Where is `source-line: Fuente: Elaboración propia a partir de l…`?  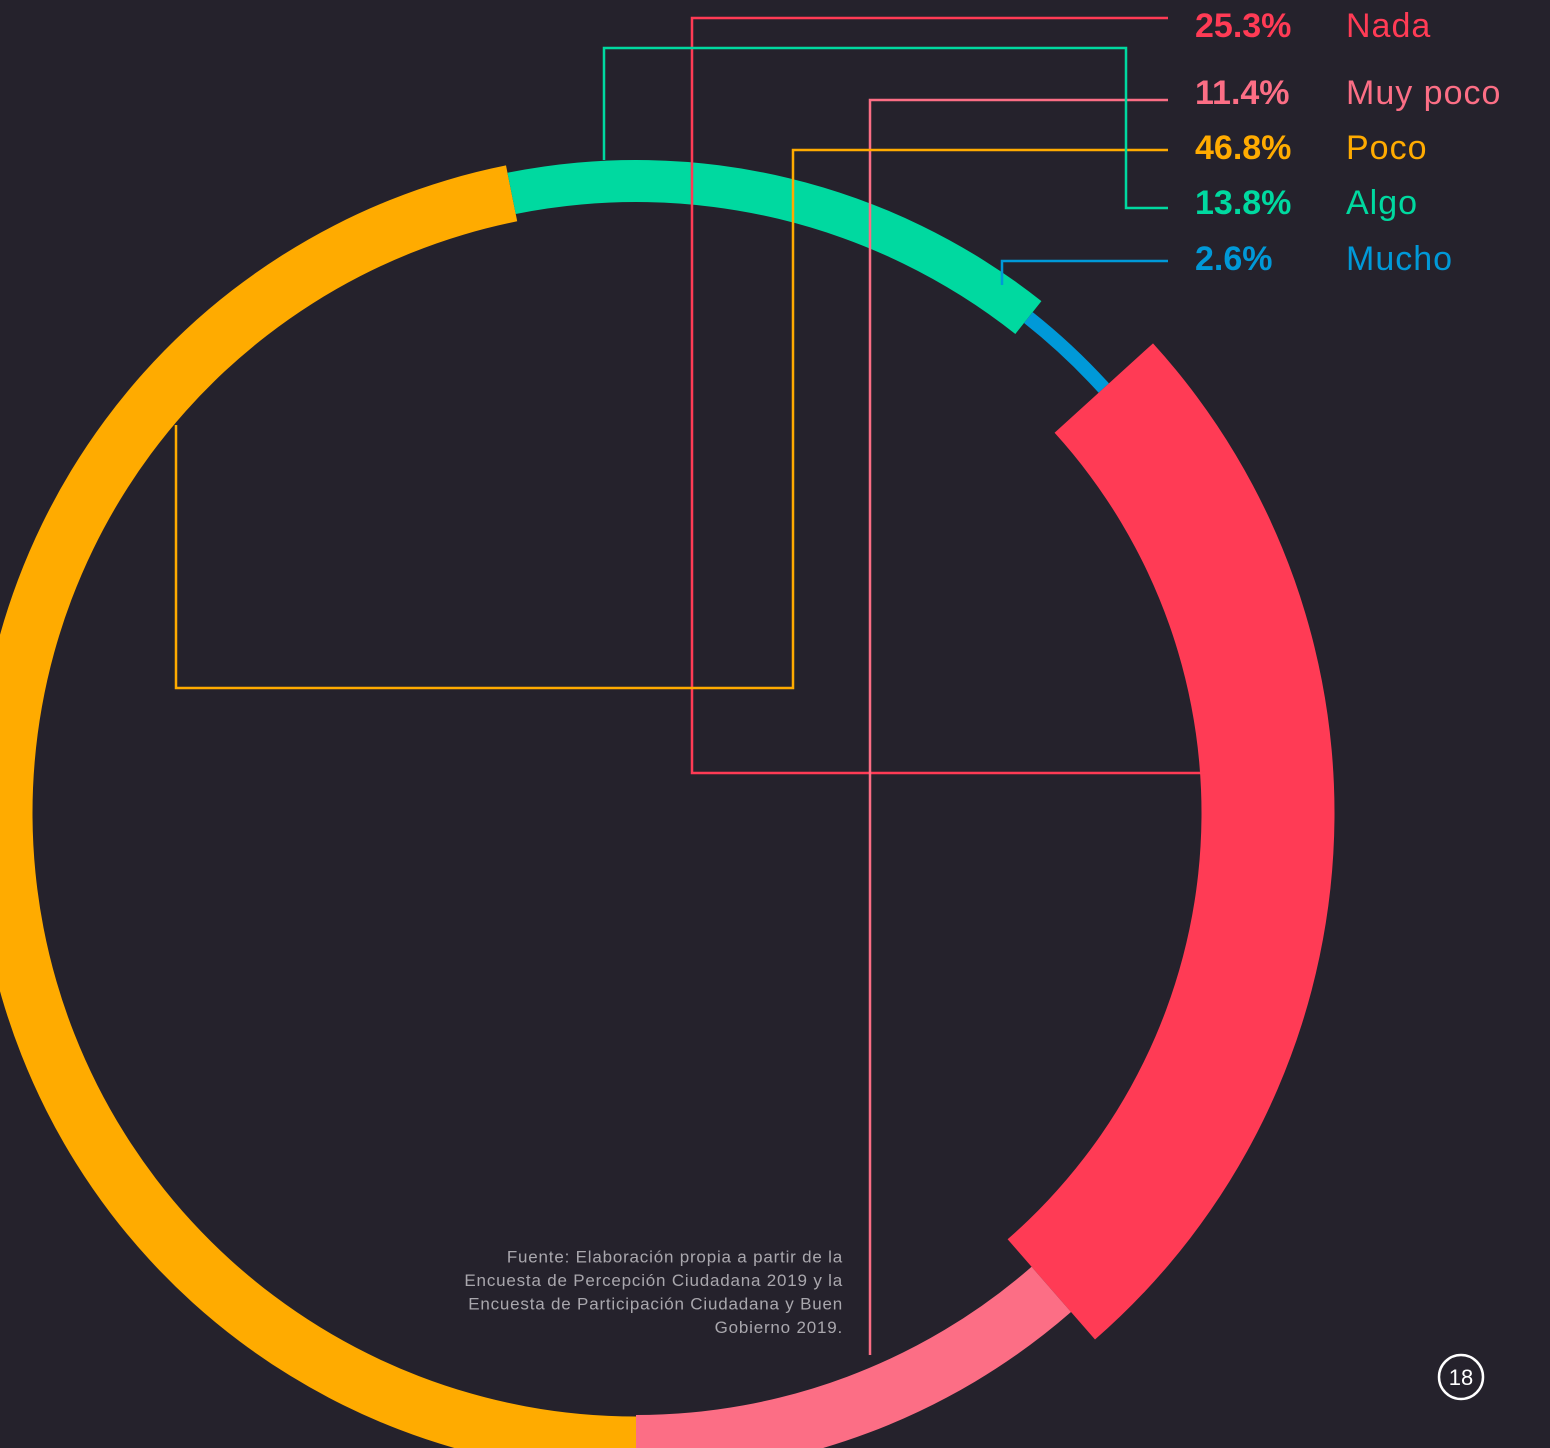
source-line: Fuente: Elaboración propia a partir de l… is located at coordinates (675, 1256).